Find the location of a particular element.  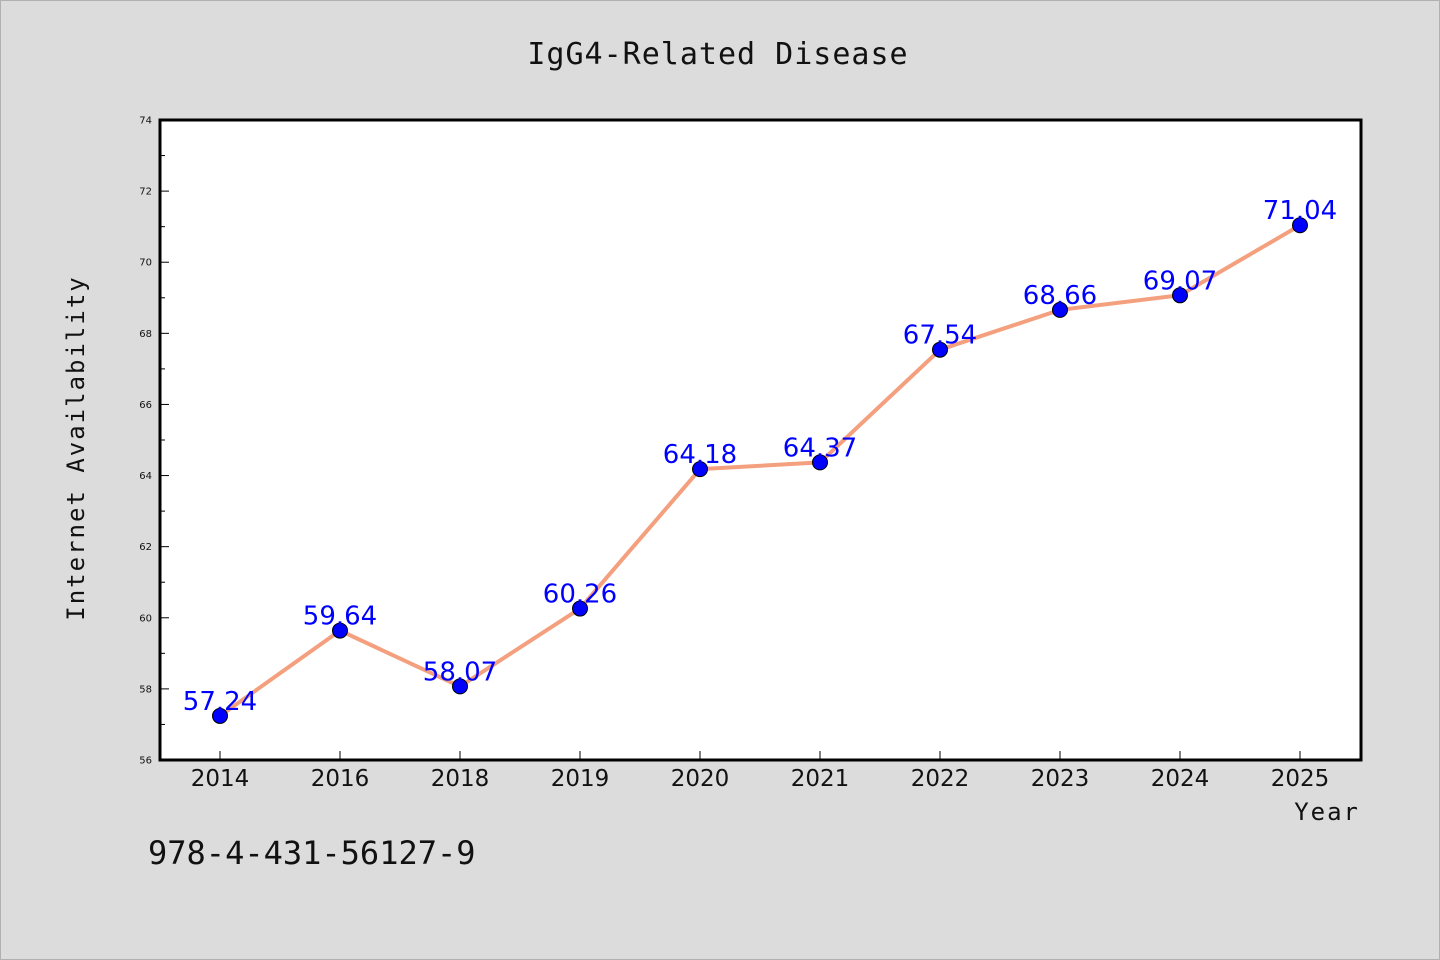

data-label: 68.66 is located at coordinates (1060, 296).